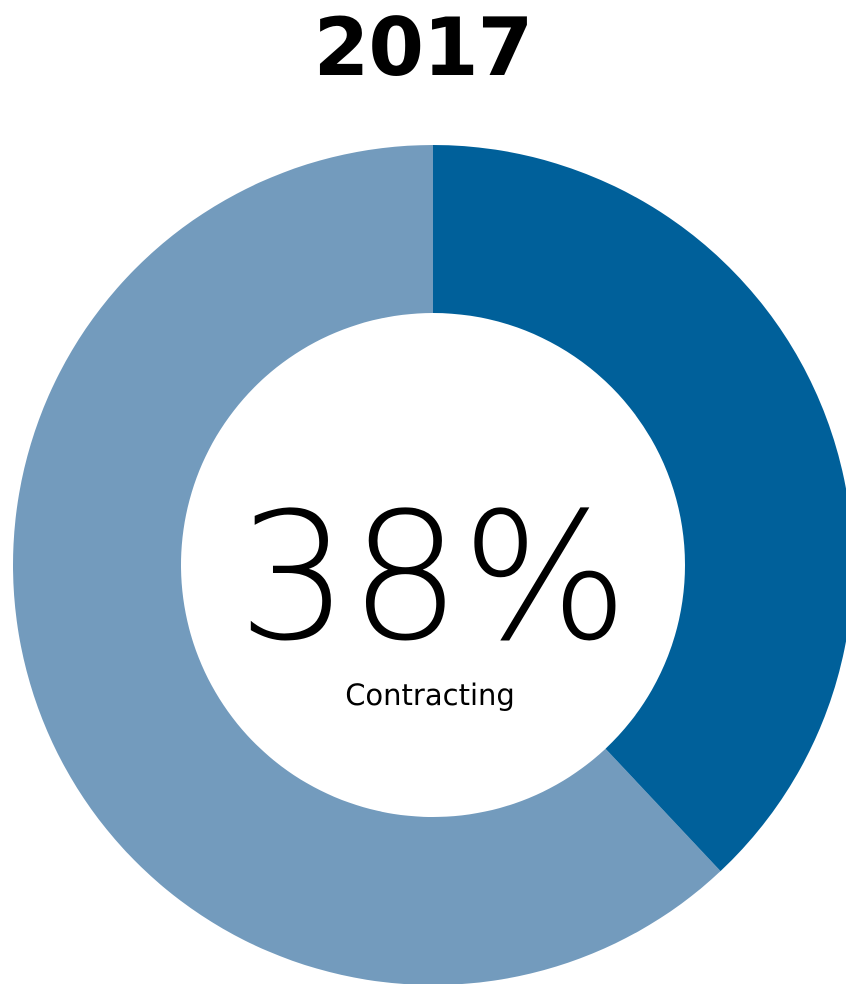 Image resolution: width=846 pixels, height=984 pixels. I want to click on center-label: Contracting, so click(430, 695).